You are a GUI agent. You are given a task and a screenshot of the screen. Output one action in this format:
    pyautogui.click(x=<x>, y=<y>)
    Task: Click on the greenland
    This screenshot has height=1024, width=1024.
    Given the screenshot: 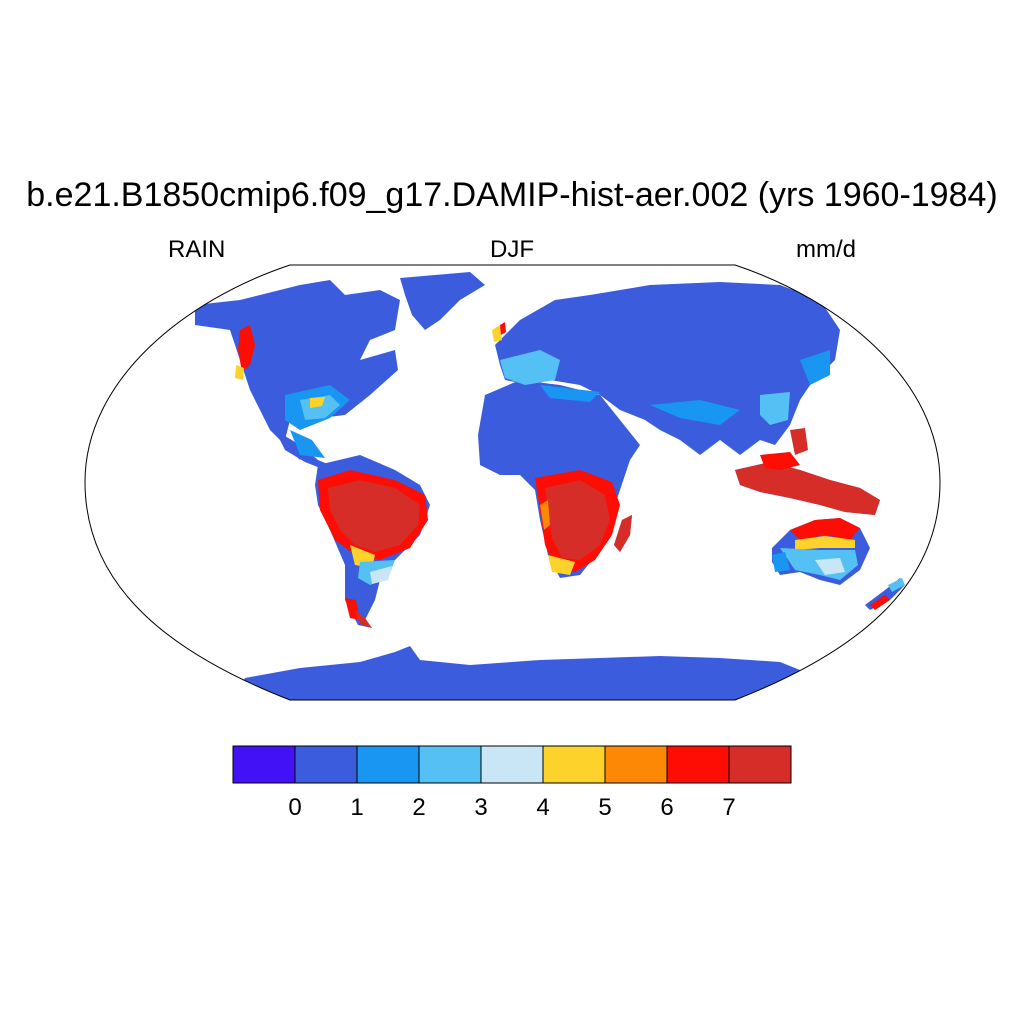 What is the action you would take?
    pyautogui.click(x=442, y=301)
    